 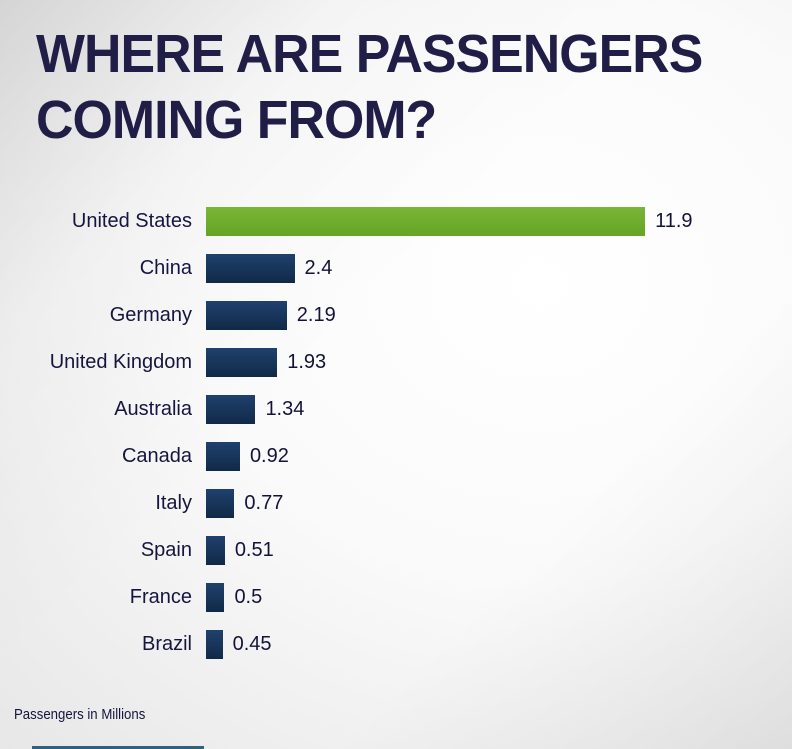 I want to click on category-label: France, so click(x=160, y=597).